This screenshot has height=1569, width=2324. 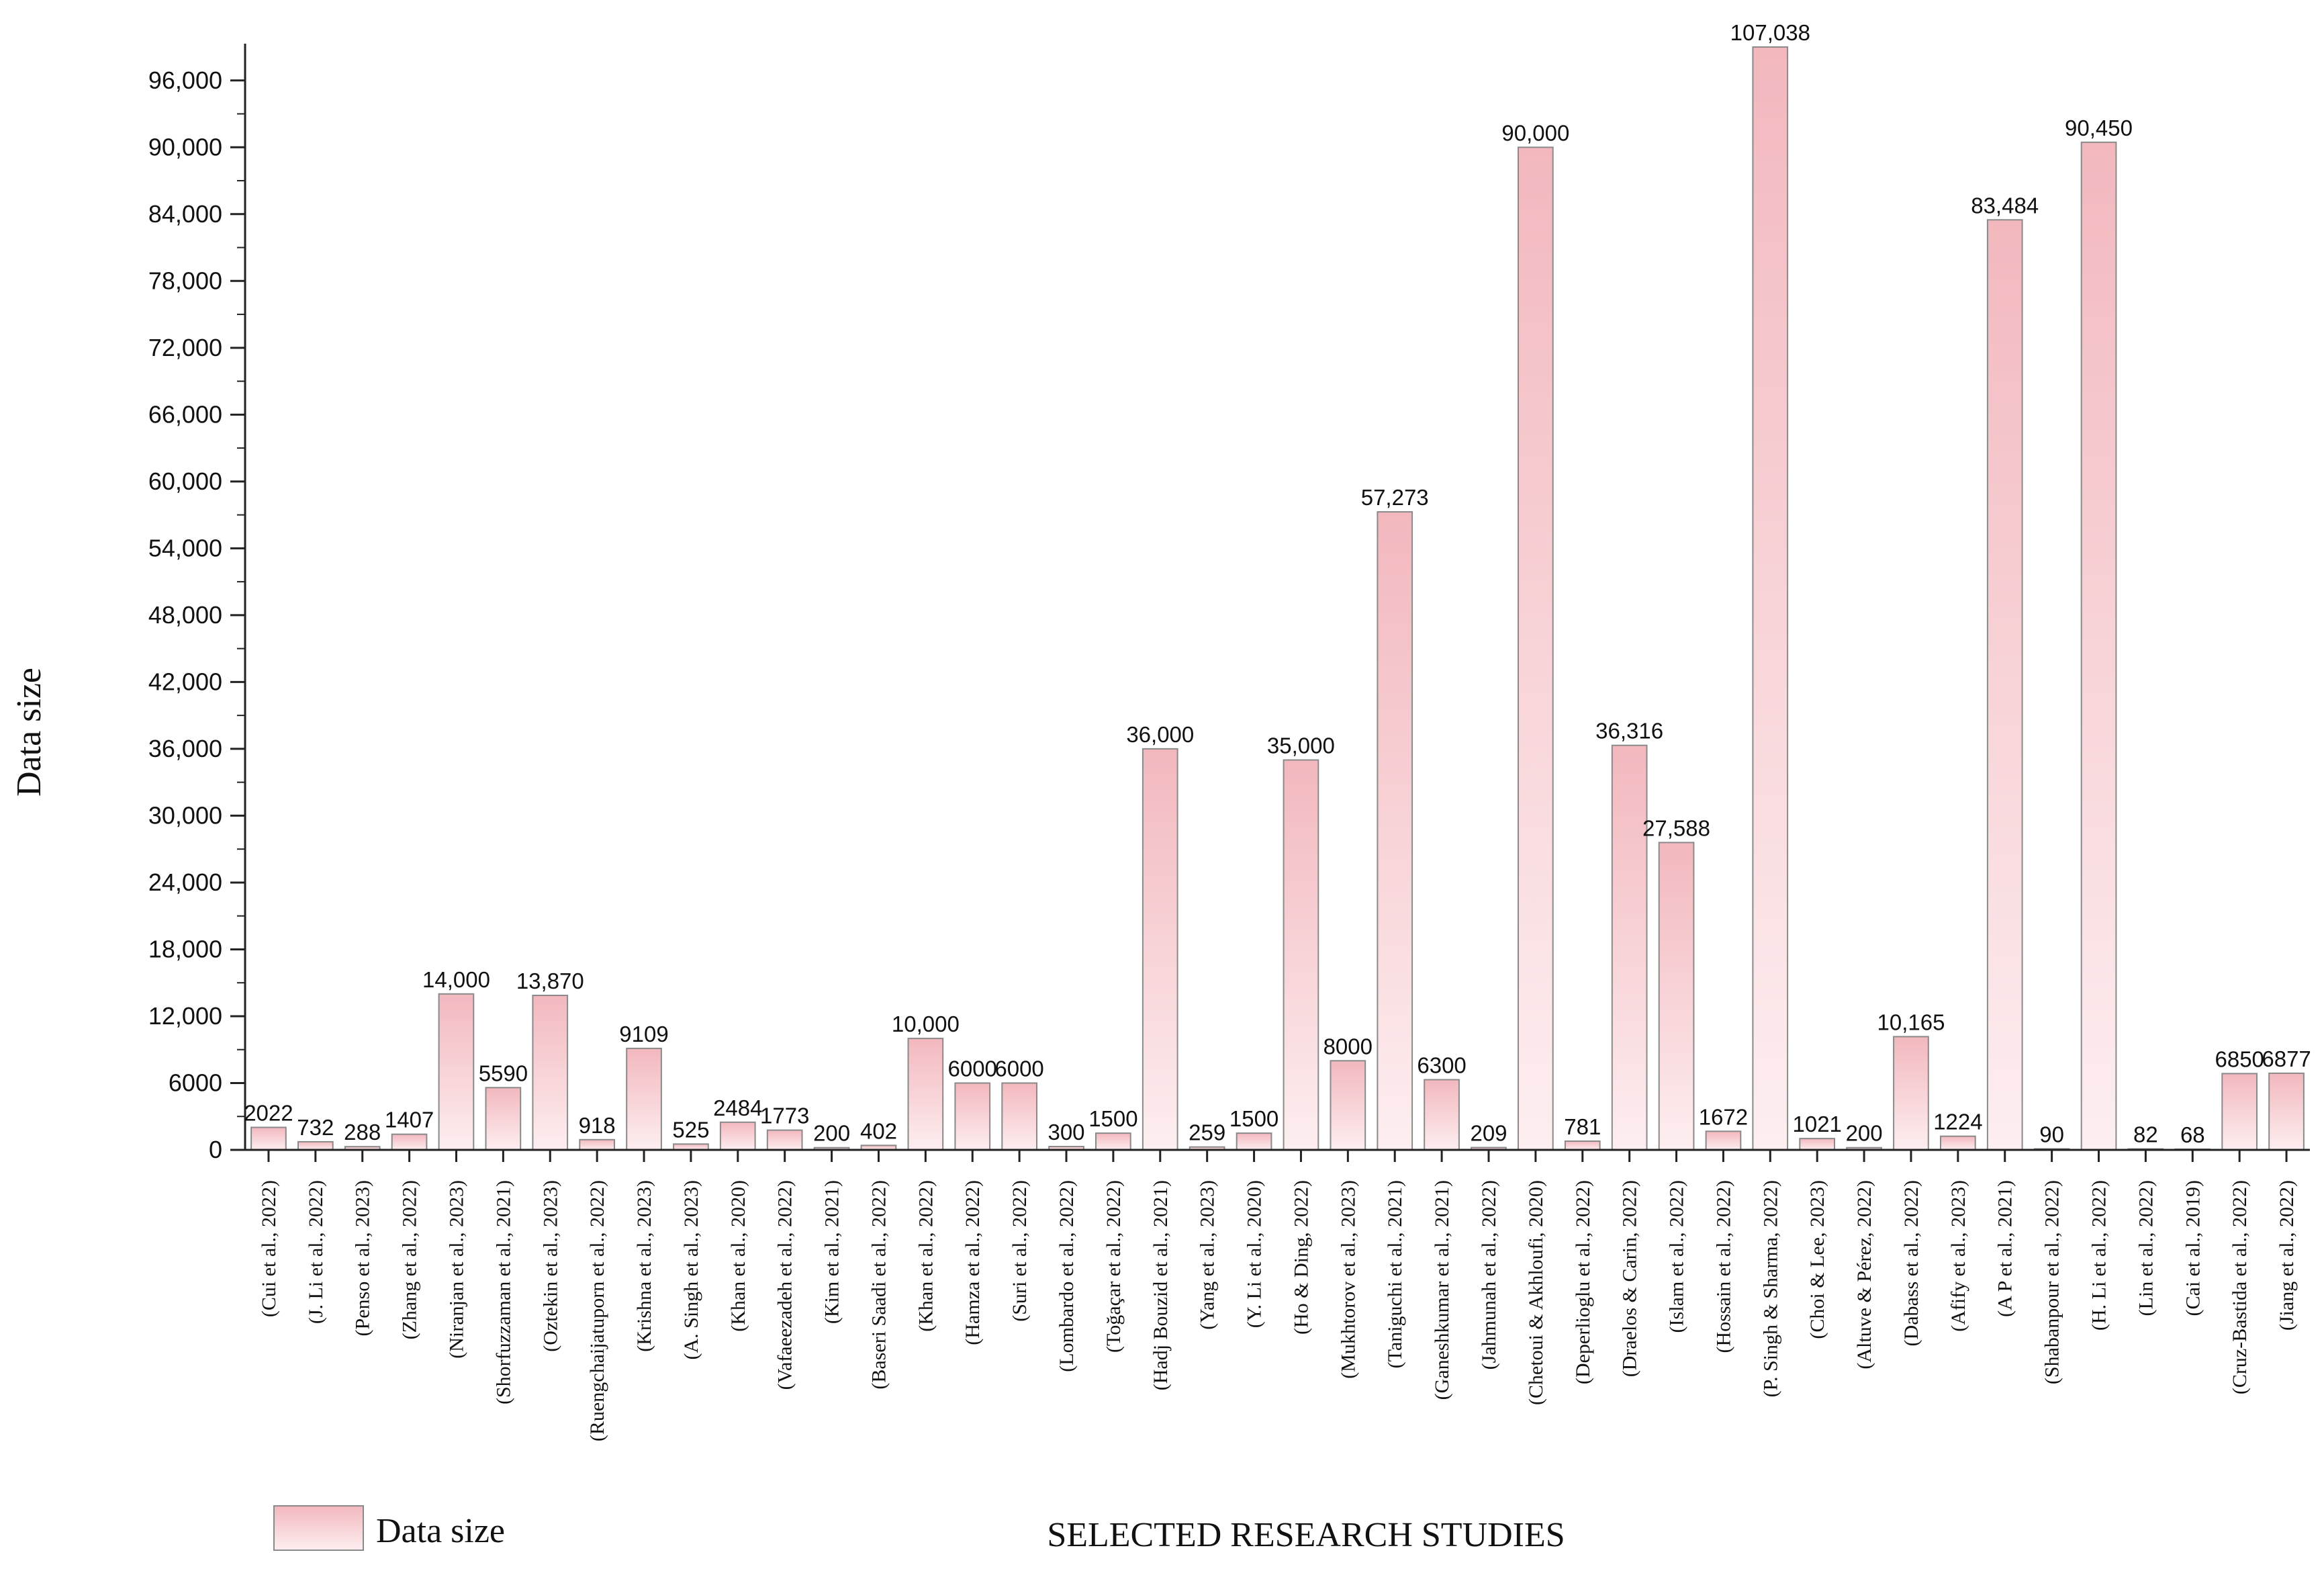 What do you see at coordinates (185, 548) in the screenshot?
I see `y-tick-label-10: 54,000` at bounding box center [185, 548].